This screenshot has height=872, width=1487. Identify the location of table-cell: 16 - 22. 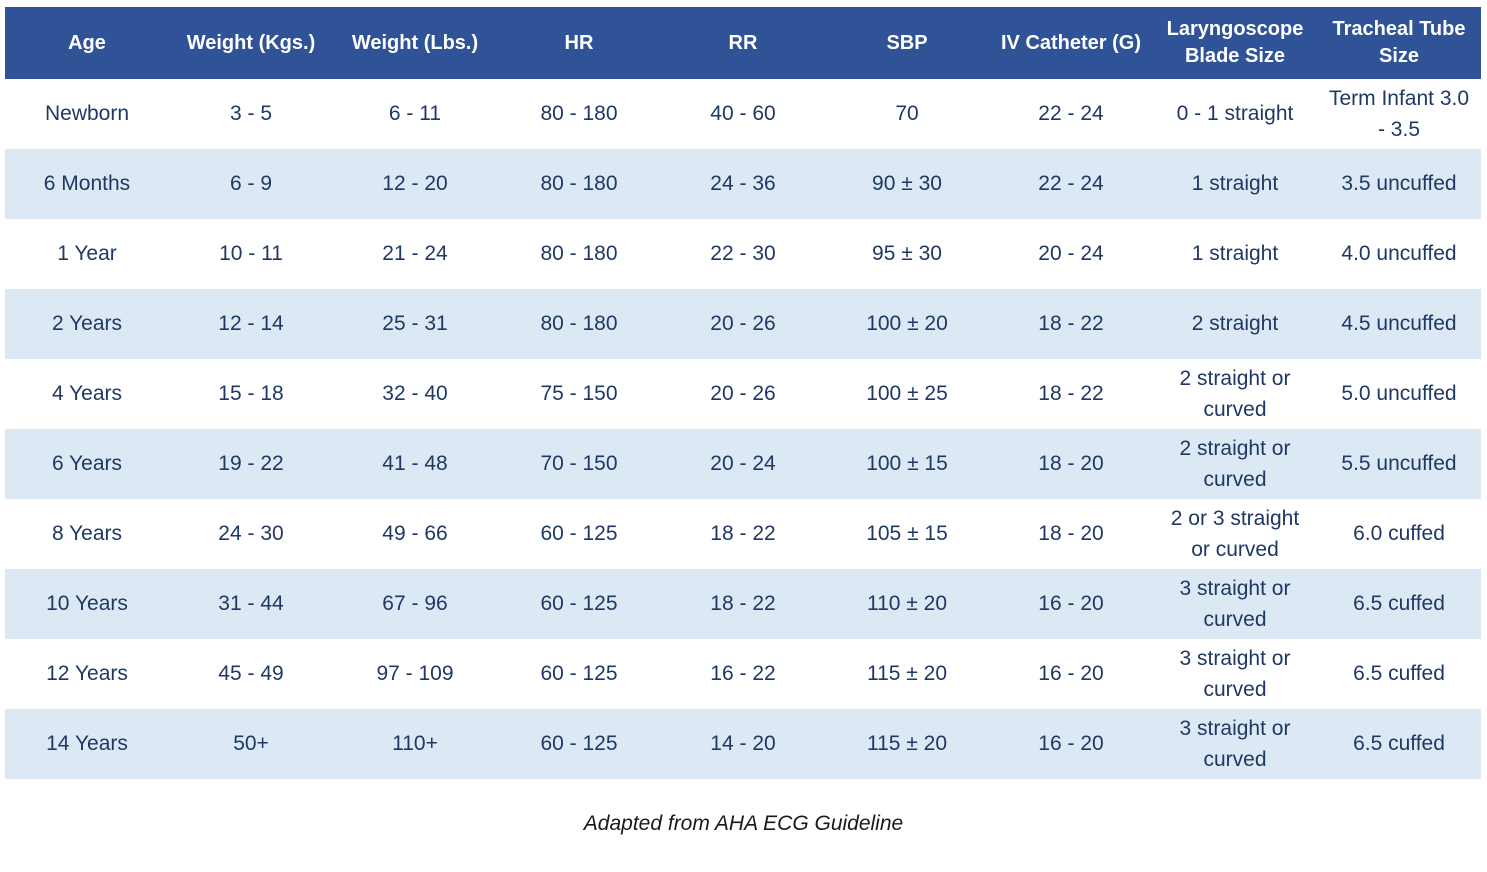
(743, 674).